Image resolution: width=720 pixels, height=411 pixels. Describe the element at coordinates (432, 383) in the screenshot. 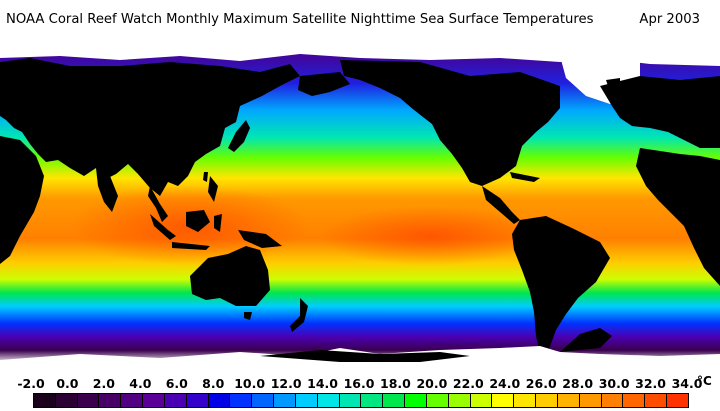

I see `legend-tick-label: 20.0` at that location.